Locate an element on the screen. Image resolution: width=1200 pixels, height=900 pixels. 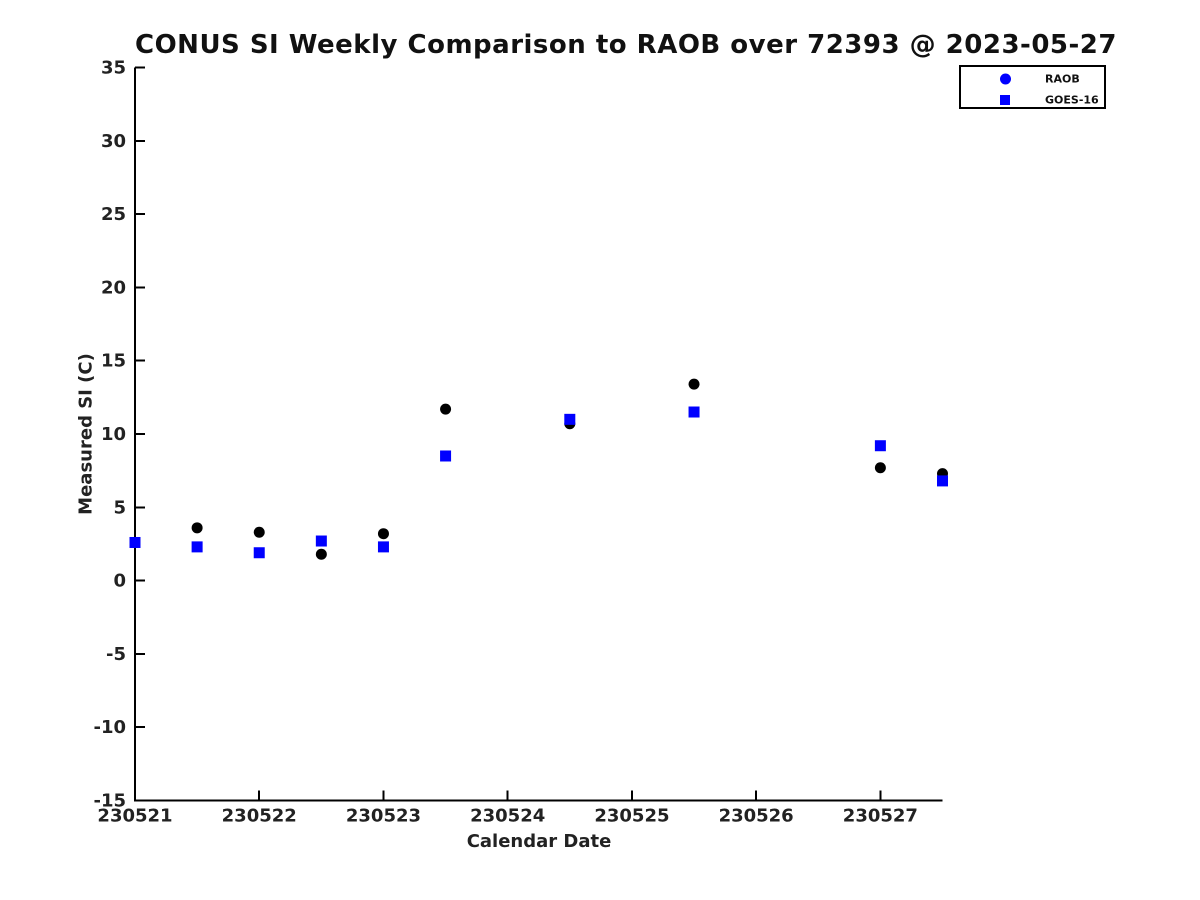
y-tick-label: 25 is located at coordinates (113, 214).